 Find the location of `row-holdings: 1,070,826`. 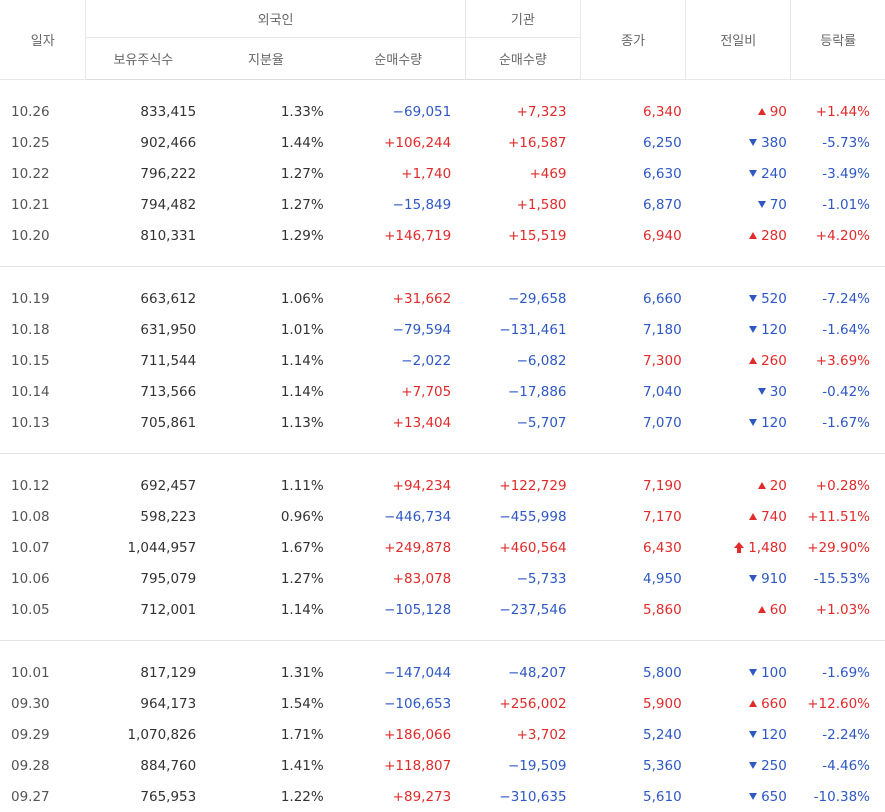

row-holdings: 1,070,826 is located at coordinates (143, 734).